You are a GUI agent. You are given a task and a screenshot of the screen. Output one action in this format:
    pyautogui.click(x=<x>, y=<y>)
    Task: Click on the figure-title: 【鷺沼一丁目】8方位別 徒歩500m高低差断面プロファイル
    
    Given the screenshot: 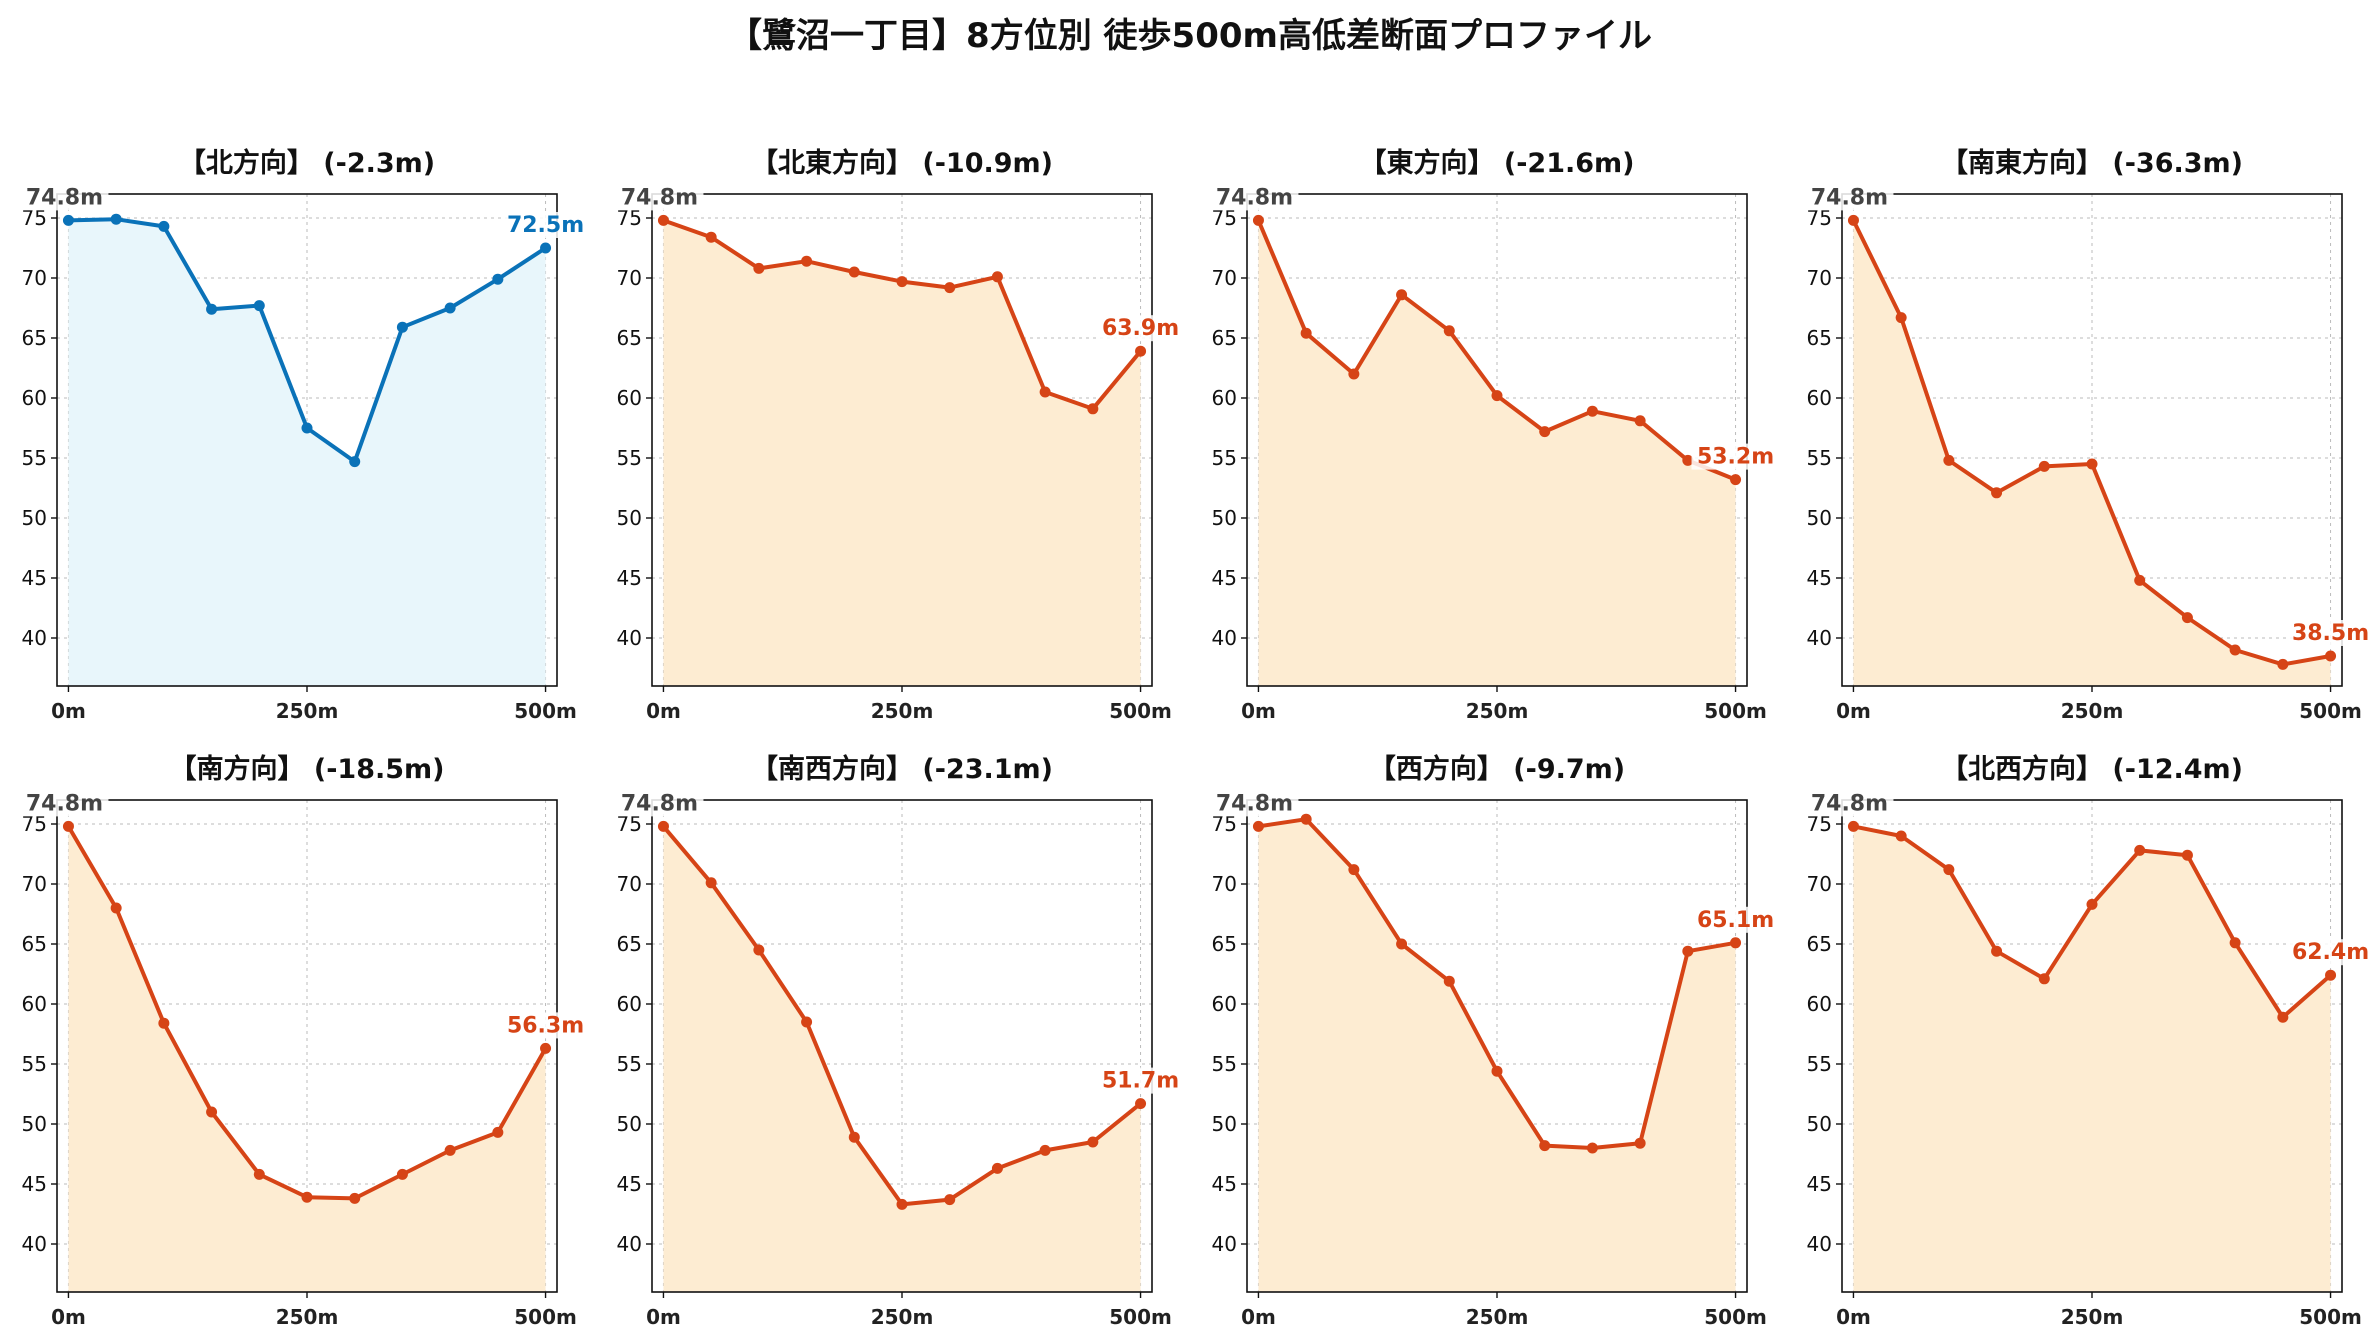 What is the action you would take?
    pyautogui.click(x=1190, y=36)
    